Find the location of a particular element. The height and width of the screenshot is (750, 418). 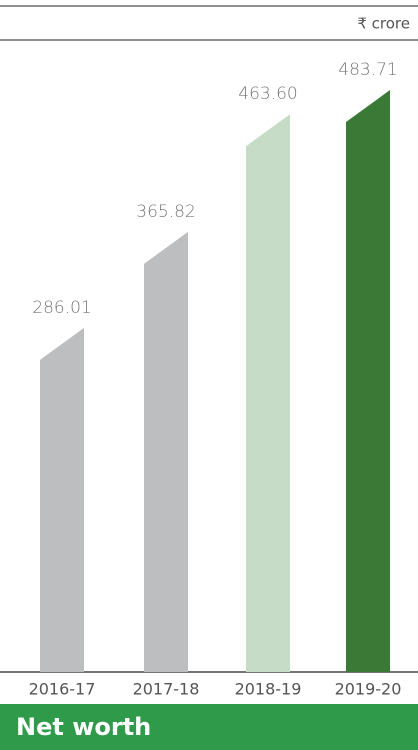

value-label: 463.60 is located at coordinates (267, 94).